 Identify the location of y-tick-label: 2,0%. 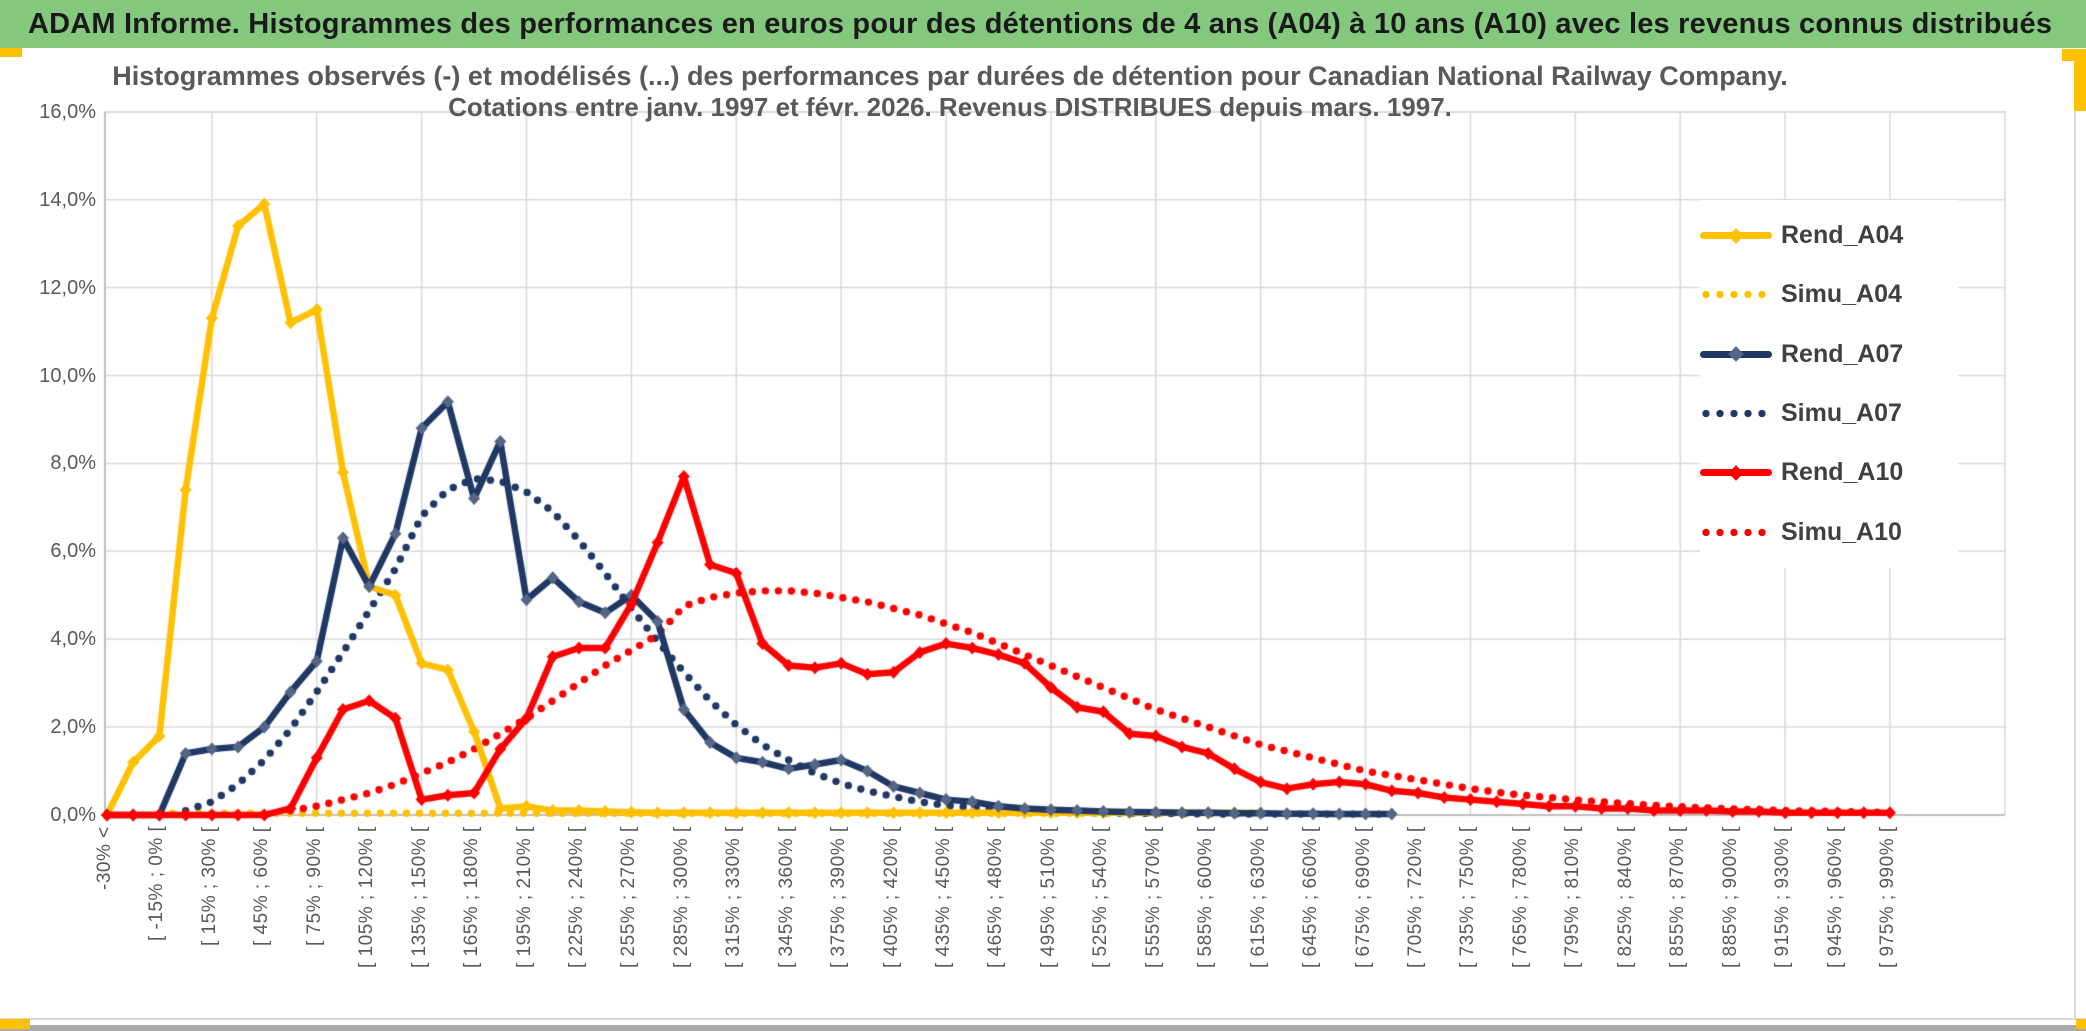
(73, 727).